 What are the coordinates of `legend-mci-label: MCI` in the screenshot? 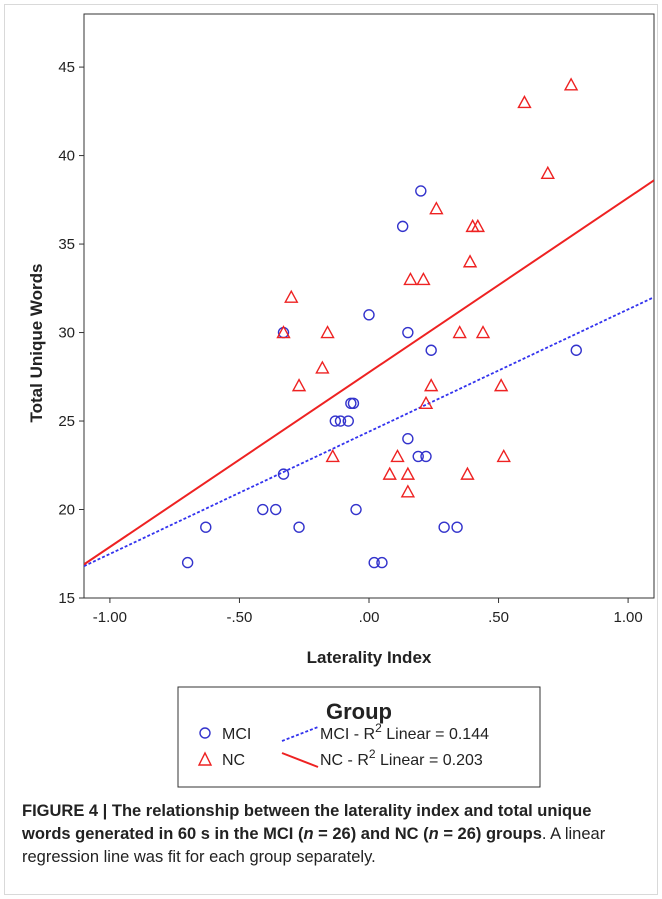 It's located at (236, 734).